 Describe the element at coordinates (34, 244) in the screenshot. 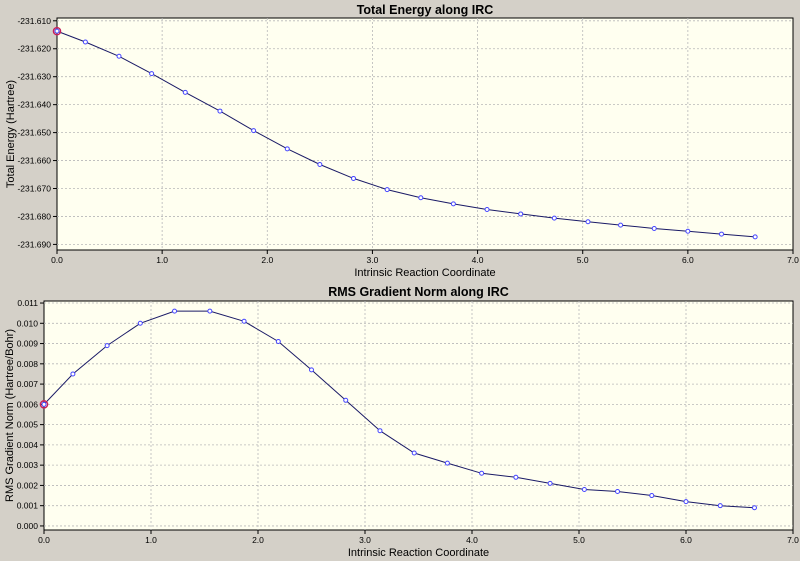

I see `y-tick-label: -231.690` at that location.